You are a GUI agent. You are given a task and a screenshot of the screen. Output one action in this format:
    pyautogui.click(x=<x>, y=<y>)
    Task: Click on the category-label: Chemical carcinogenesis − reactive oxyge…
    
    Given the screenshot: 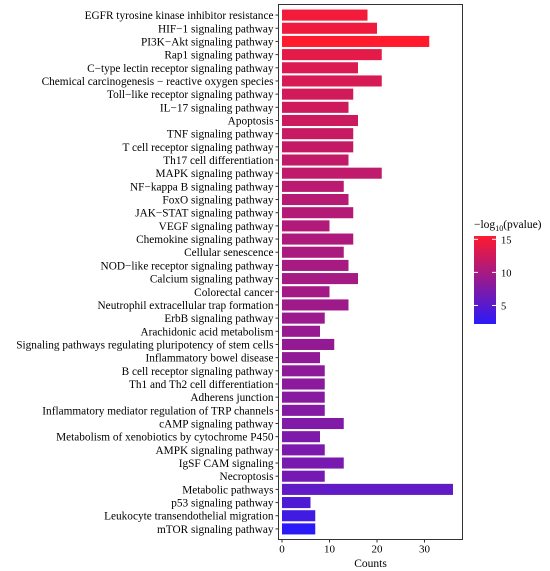 What is the action you would take?
    pyautogui.click(x=158, y=82)
    